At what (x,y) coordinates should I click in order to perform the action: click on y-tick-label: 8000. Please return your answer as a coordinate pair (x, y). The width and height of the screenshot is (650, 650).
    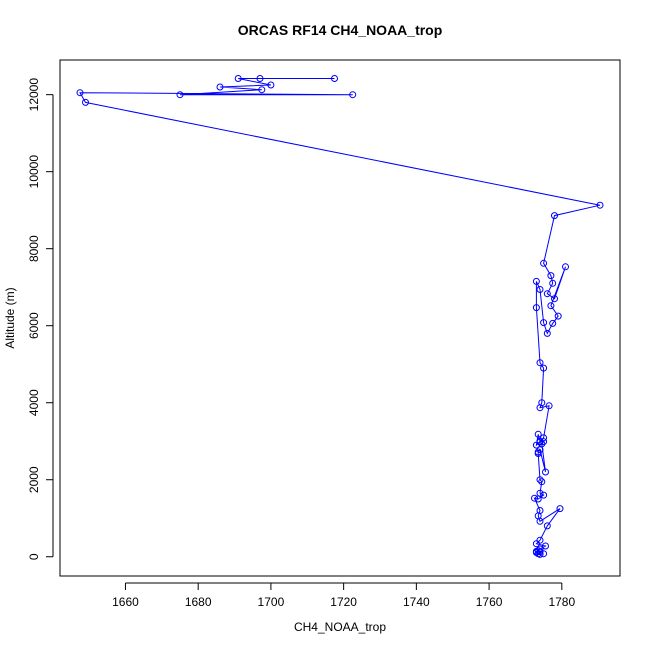
    Looking at the image, I should click on (34, 248).